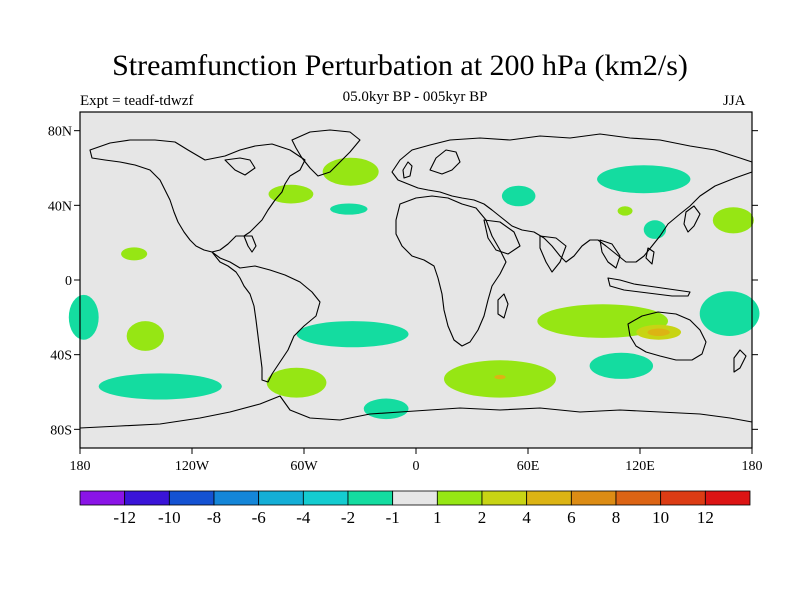 The height and width of the screenshot is (600, 800). What do you see at coordinates (621, 365) in the screenshot?
I see `anomaly-south-indian-negative` at bounding box center [621, 365].